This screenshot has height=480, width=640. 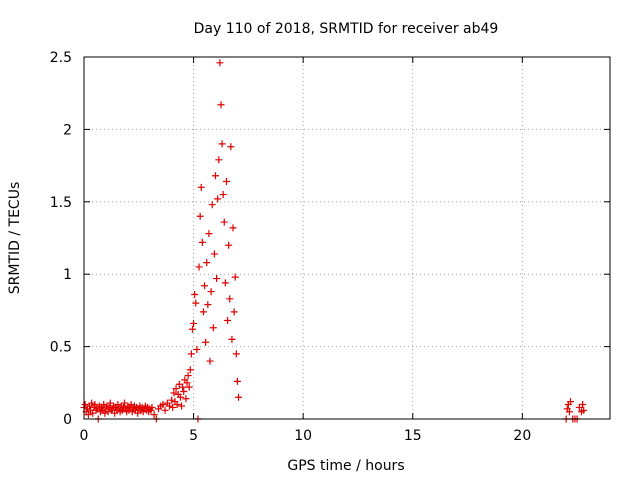 I want to click on y-tick-label: 0, so click(x=67, y=420).